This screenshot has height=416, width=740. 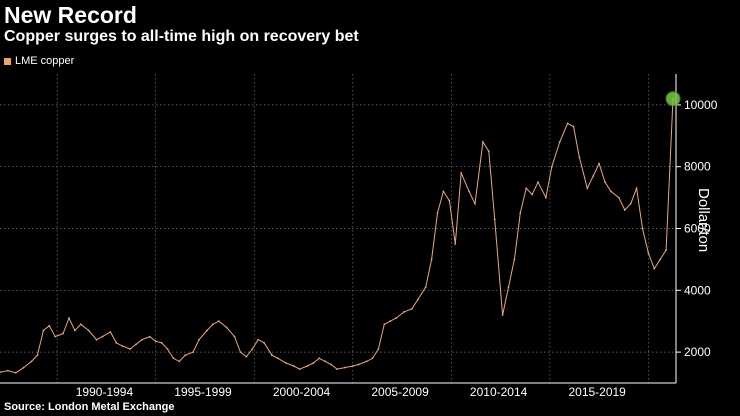 What do you see at coordinates (673, 99) in the screenshot?
I see `record-high-marker` at bounding box center [673, 99].